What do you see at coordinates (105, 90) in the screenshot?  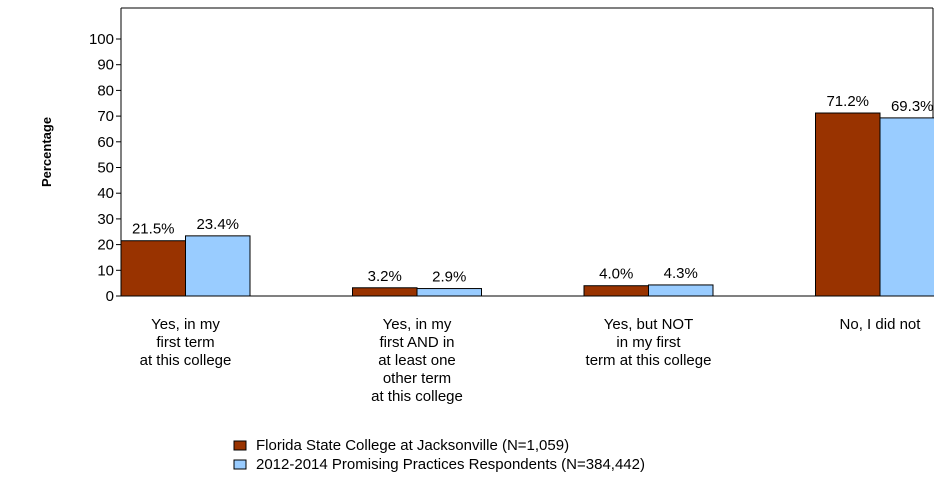 I see `y-tick-label-80: 80` at bounding box center [105, 90].